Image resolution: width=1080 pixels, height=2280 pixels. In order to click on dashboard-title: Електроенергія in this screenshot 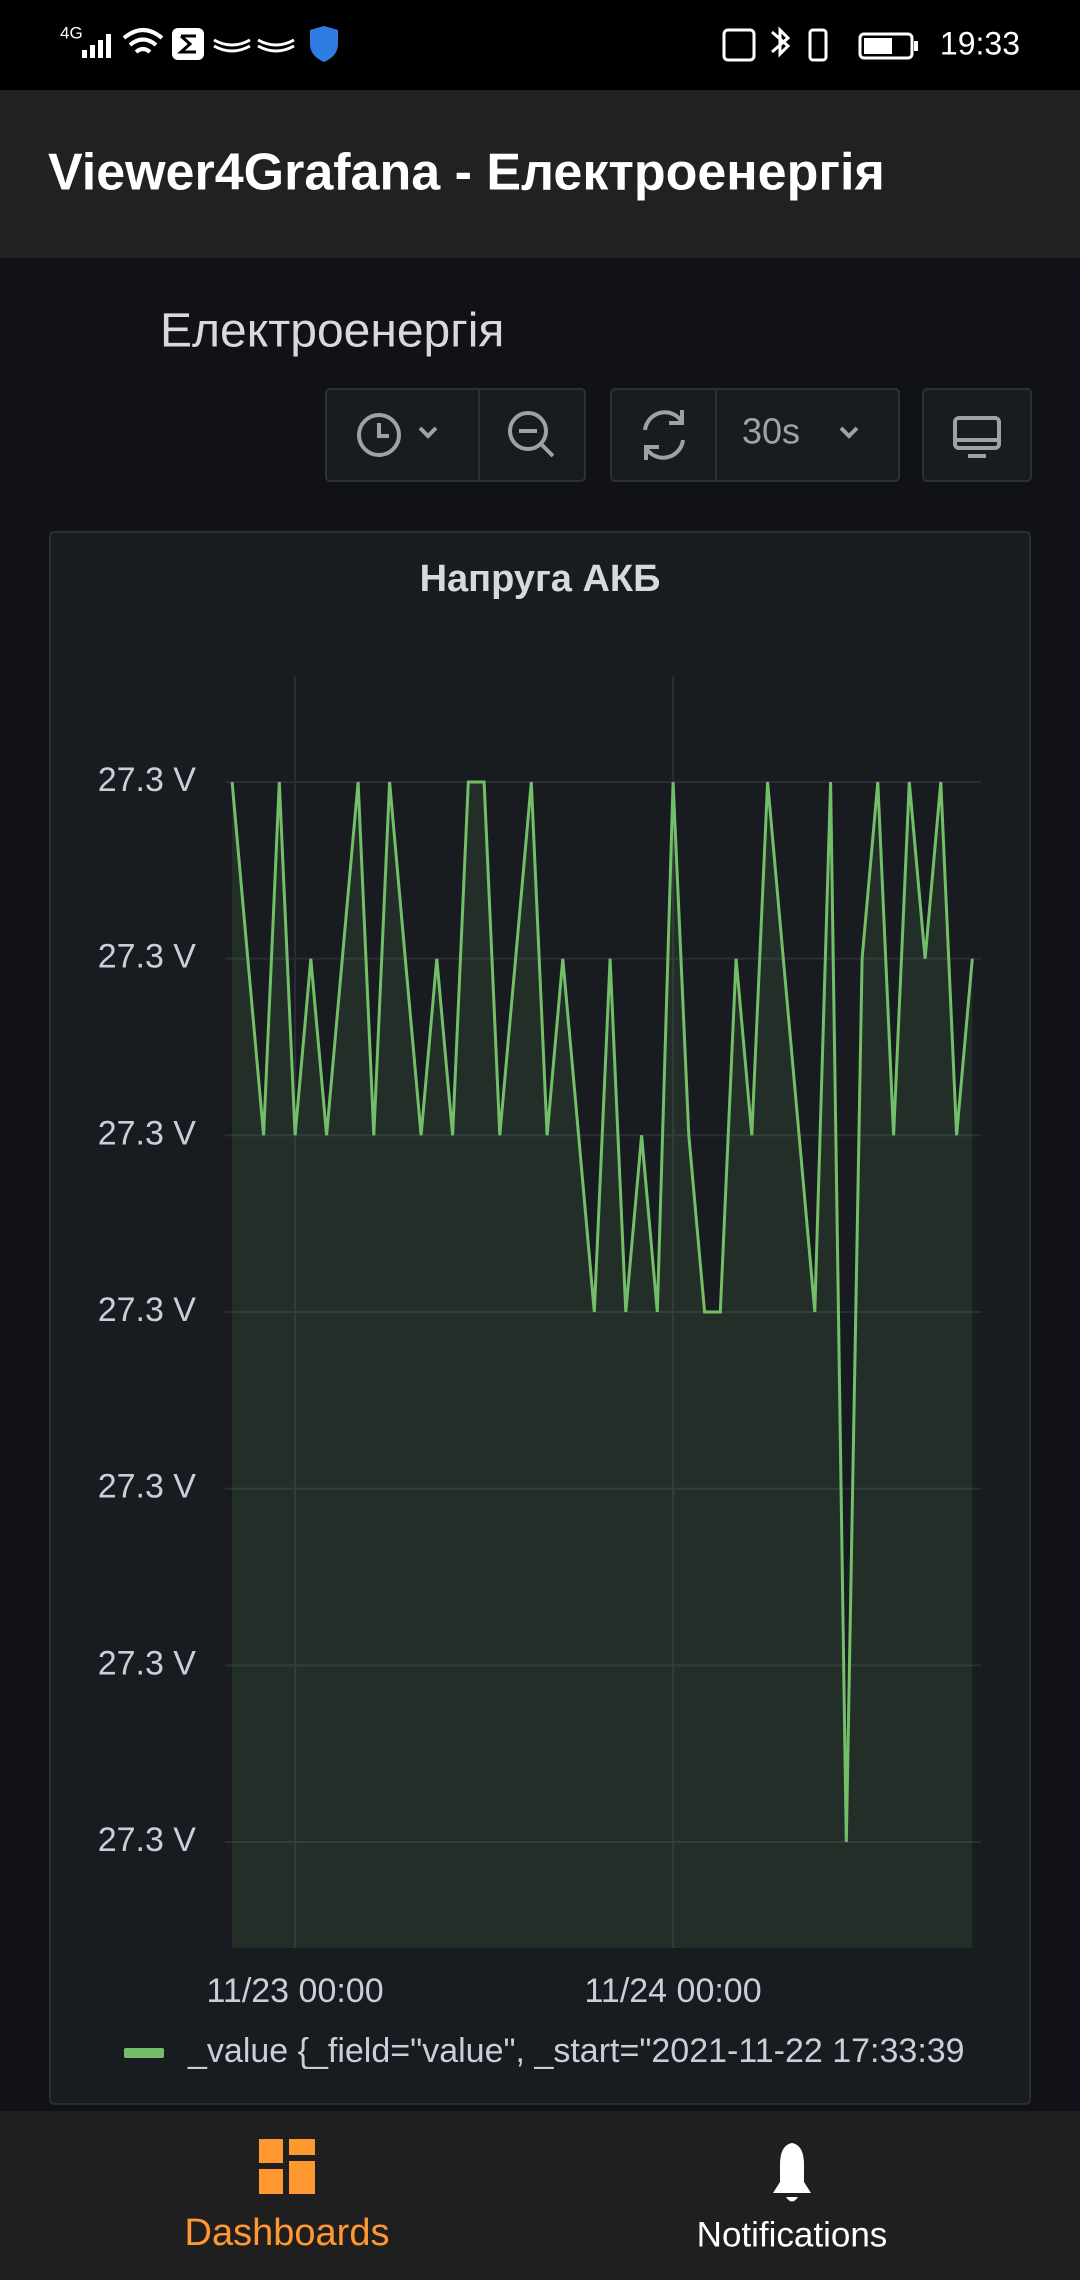, I will do `click(332, 331)`.